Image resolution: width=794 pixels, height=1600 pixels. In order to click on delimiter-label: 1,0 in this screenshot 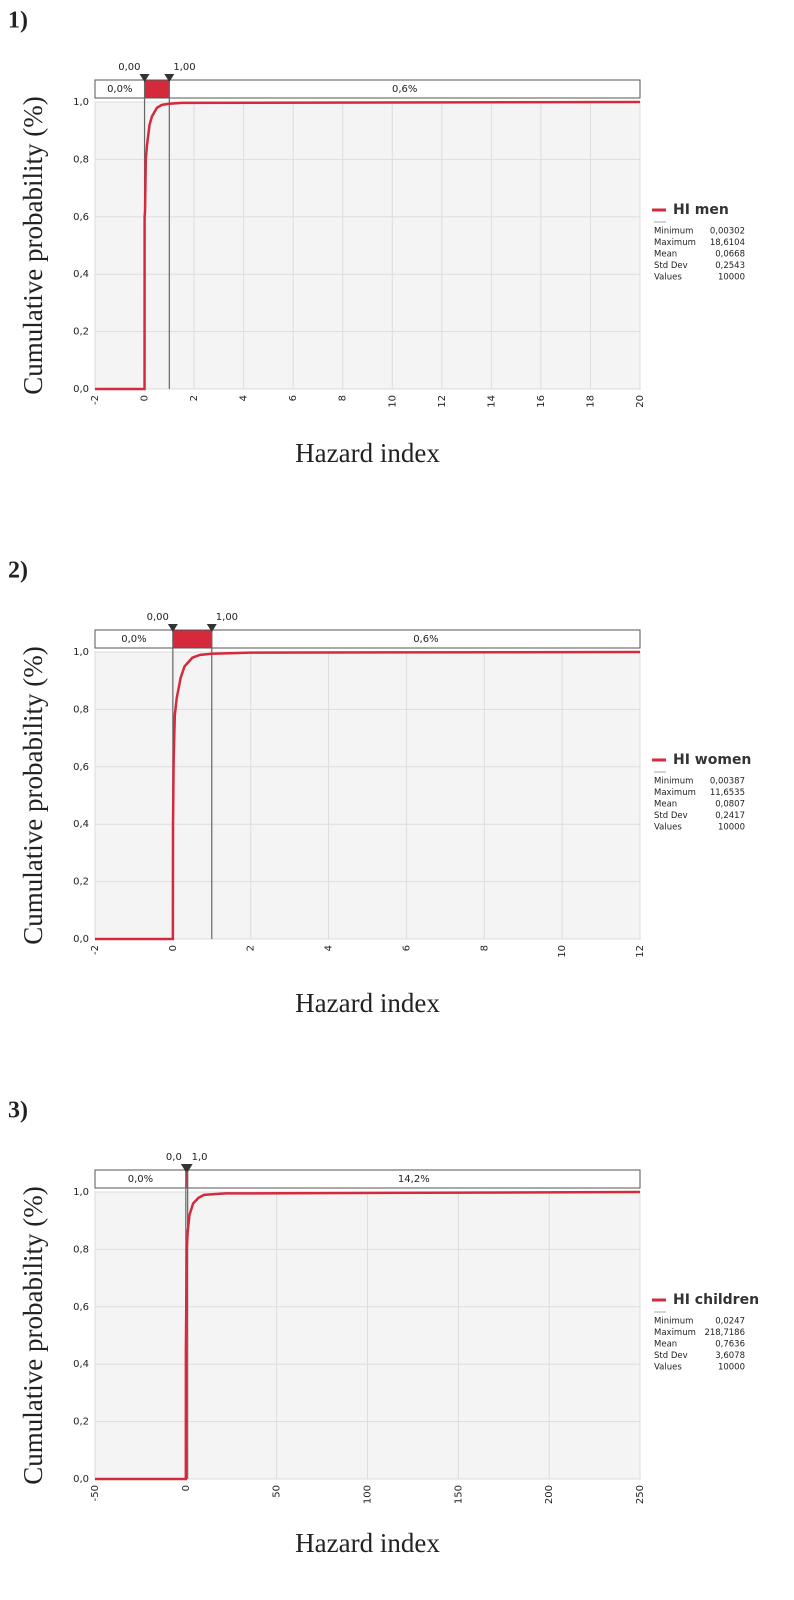, I will do `click(200, 1157)`.